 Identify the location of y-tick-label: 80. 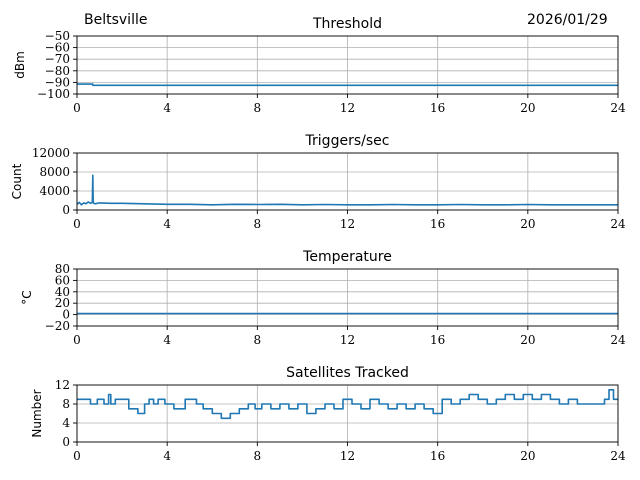
(62, 269).